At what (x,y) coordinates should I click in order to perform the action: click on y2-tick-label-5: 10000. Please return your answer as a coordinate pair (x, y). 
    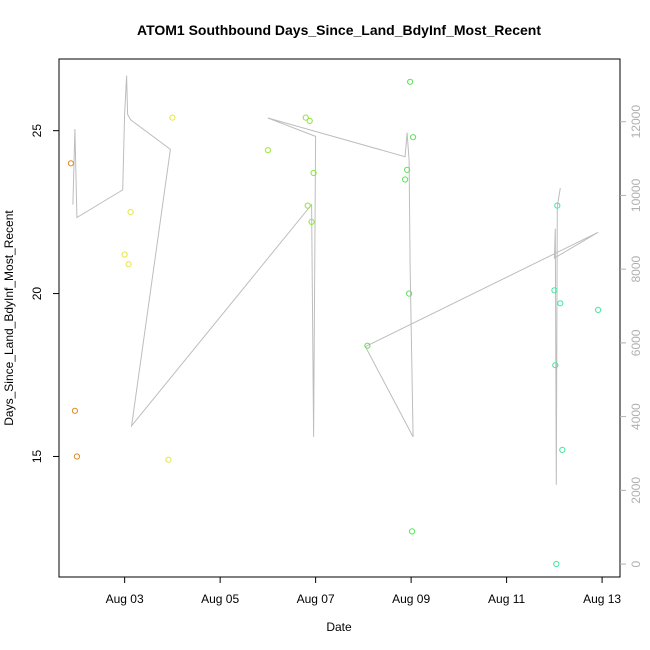
    Looking at the image, I should click on (636, 195).